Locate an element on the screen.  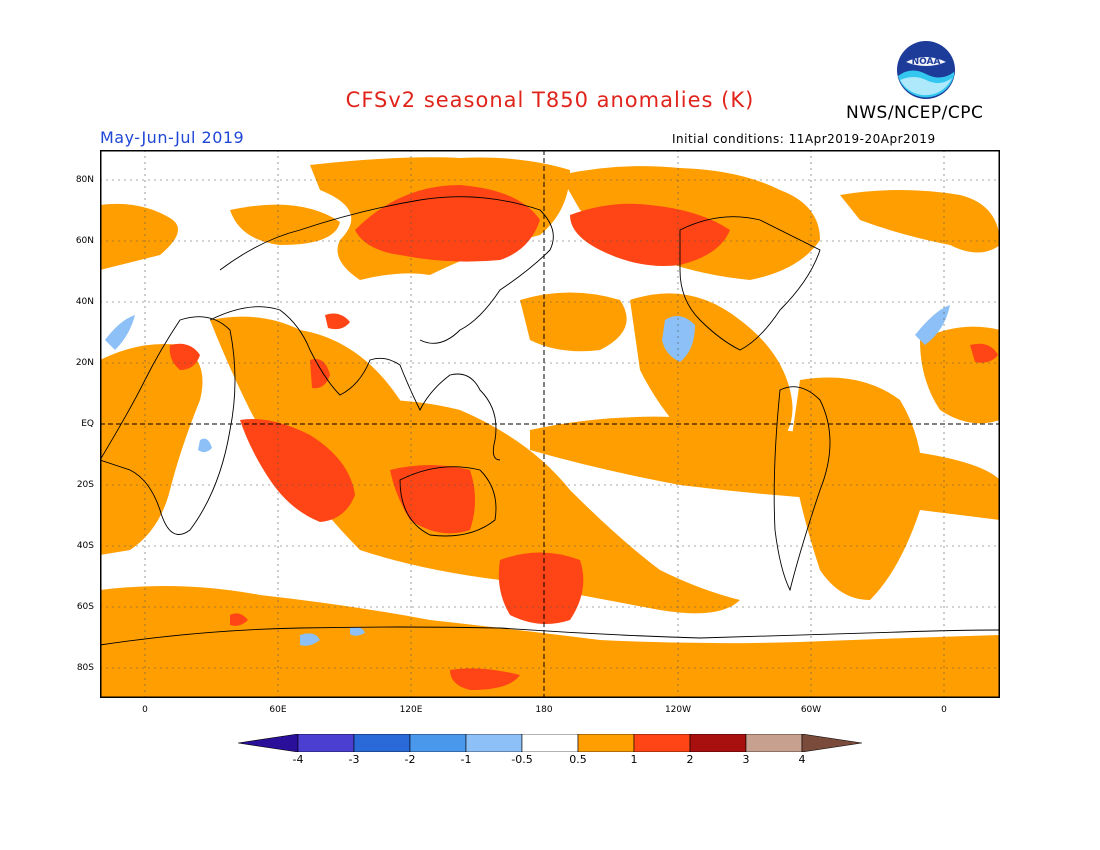
lat-label: 80S is located at coordinates (85, 668).